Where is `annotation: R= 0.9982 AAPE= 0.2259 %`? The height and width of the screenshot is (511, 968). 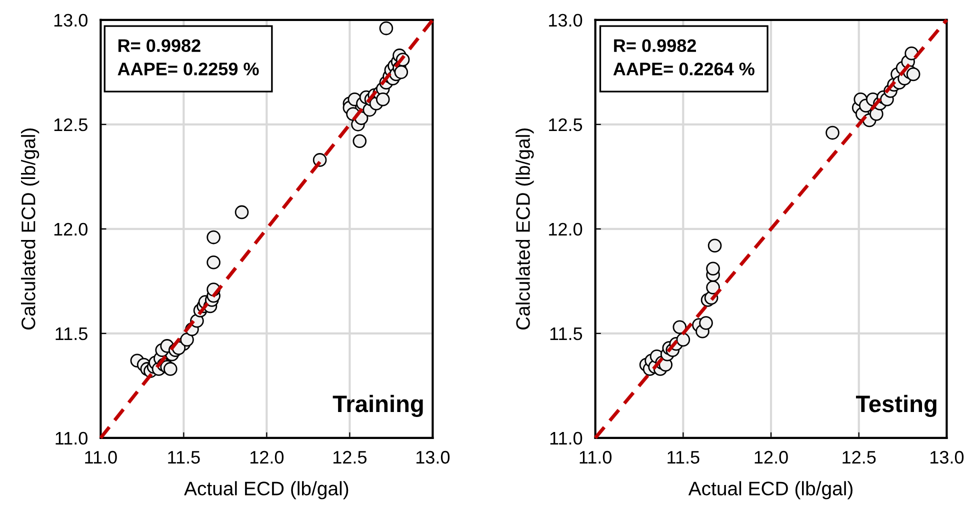
annotation: R= 0.9982 AAPE= 0.2259 % is located at coordinates (188, 57).